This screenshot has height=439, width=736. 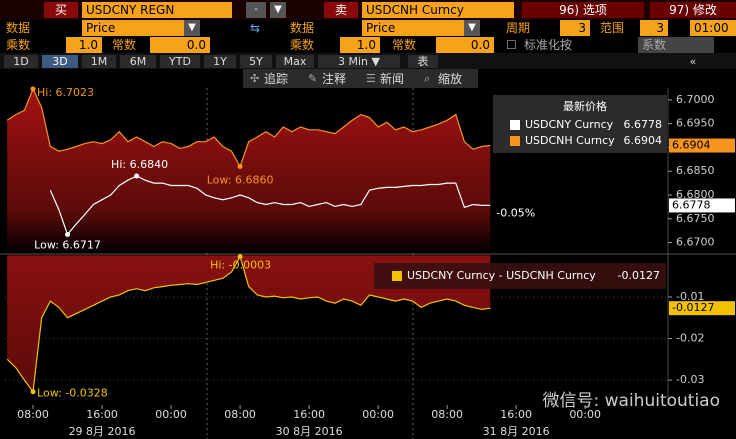 I want to click on normalize-select: 系数, so click(x=676, y=45).